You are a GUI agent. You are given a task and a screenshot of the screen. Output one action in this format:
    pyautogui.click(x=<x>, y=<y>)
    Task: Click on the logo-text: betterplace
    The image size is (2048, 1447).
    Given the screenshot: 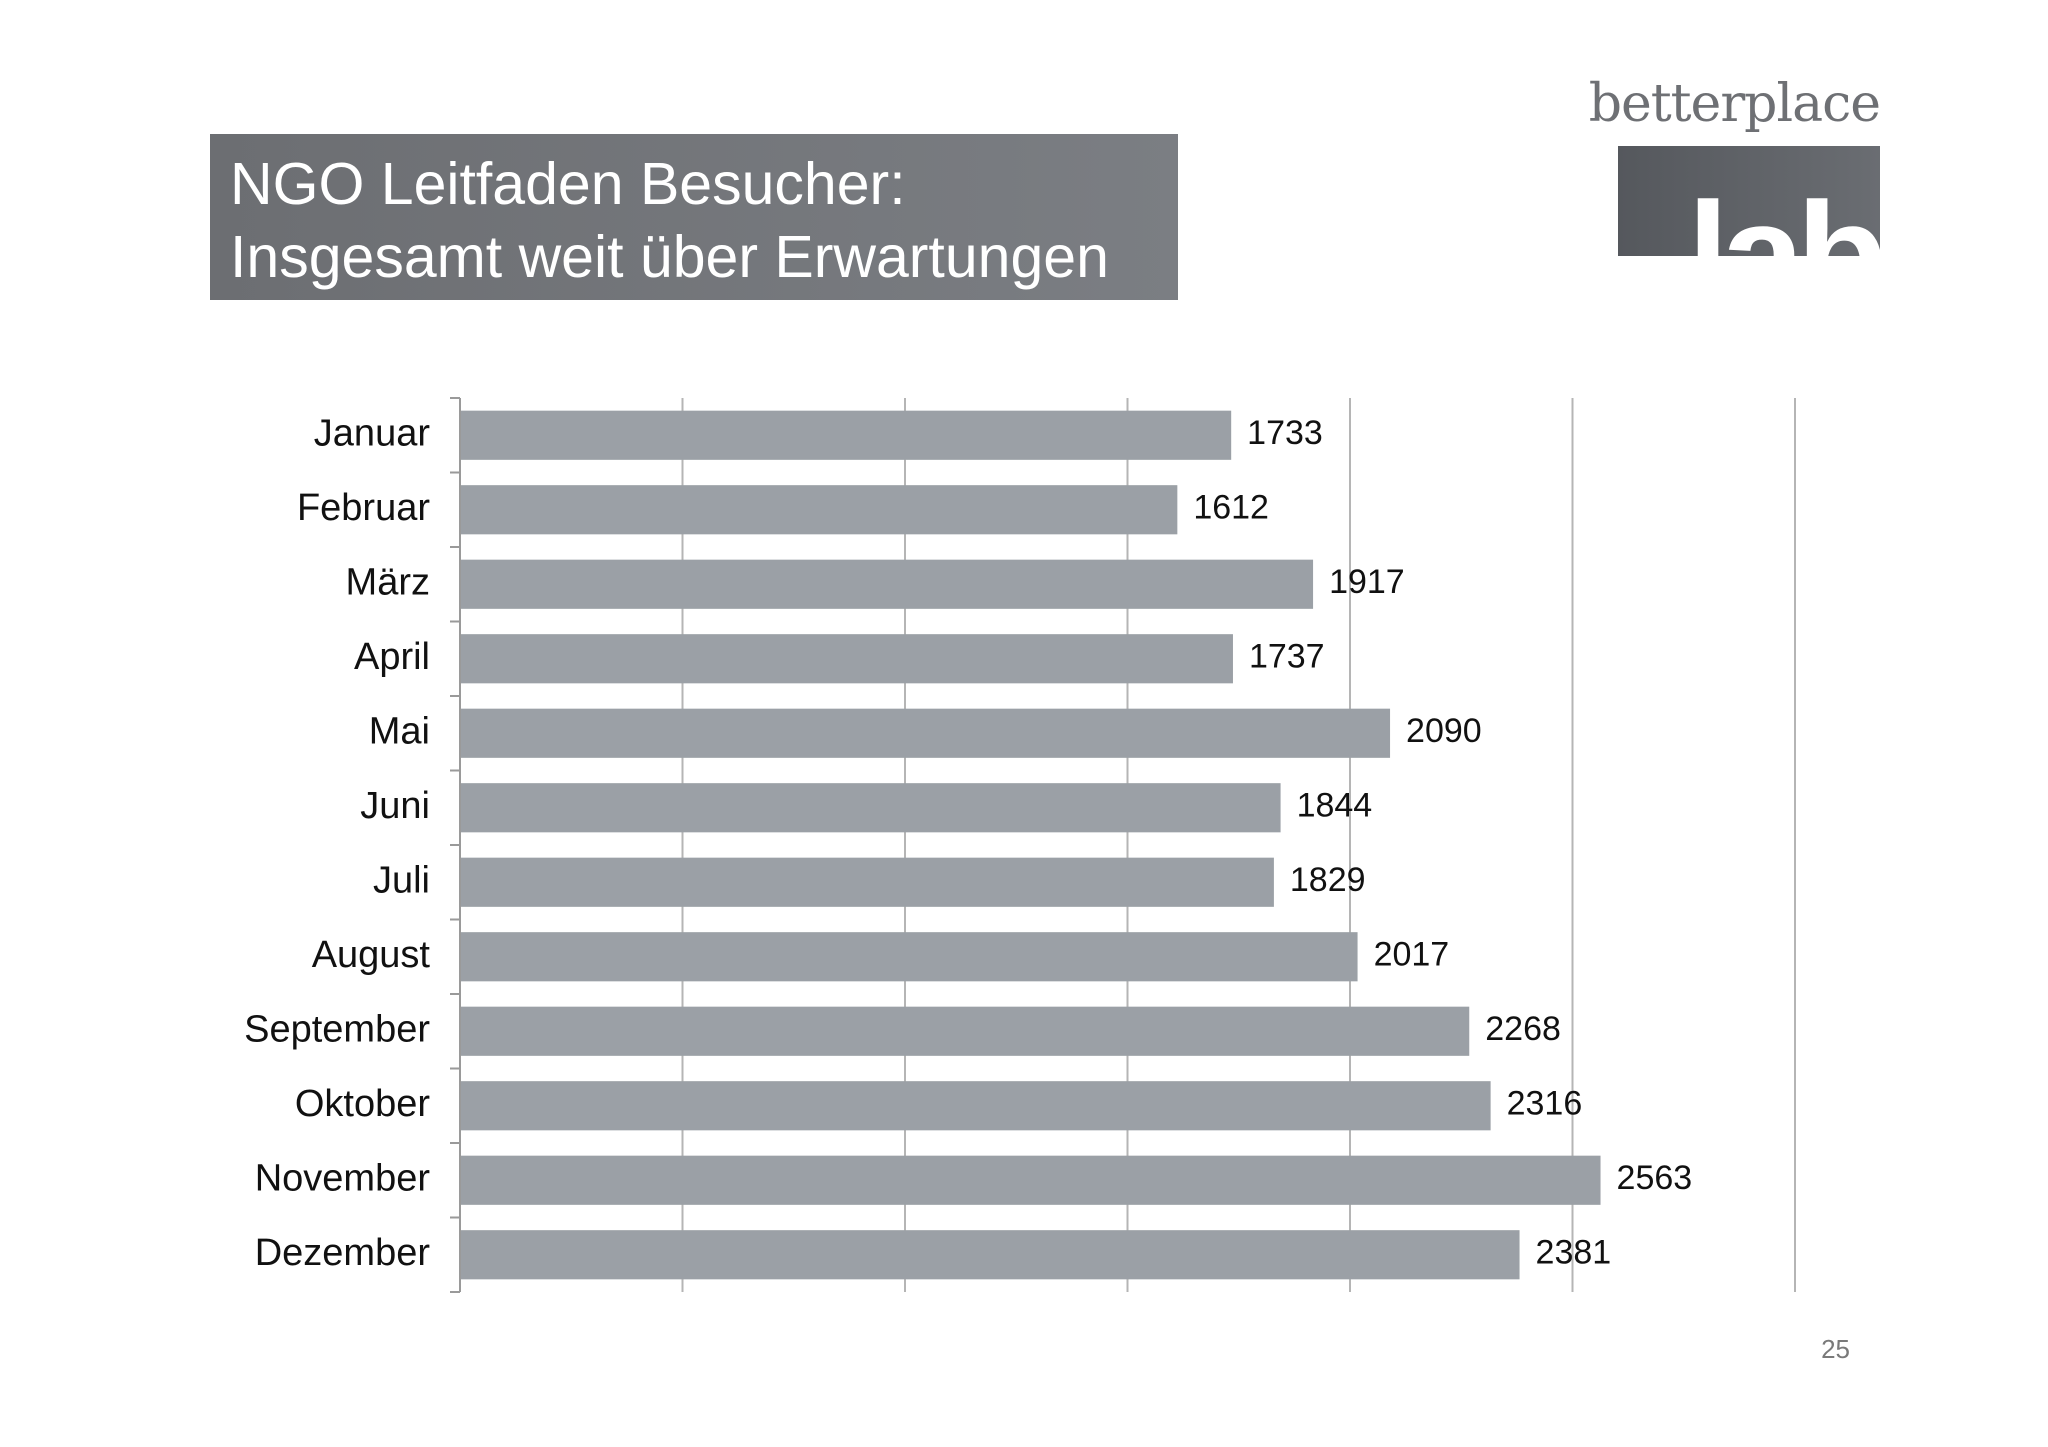 What is the action you would take?
    pyautogui.click(x=1734, y=104)
    